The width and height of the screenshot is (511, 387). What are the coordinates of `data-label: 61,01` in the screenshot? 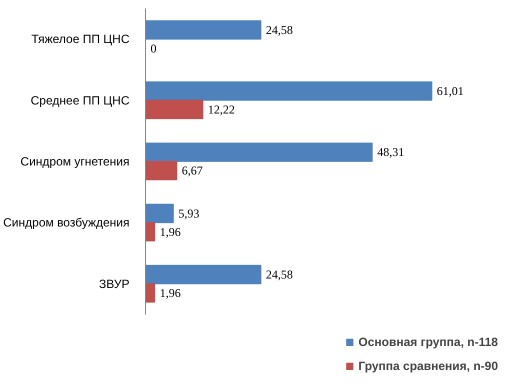 It's located at (450, 91).